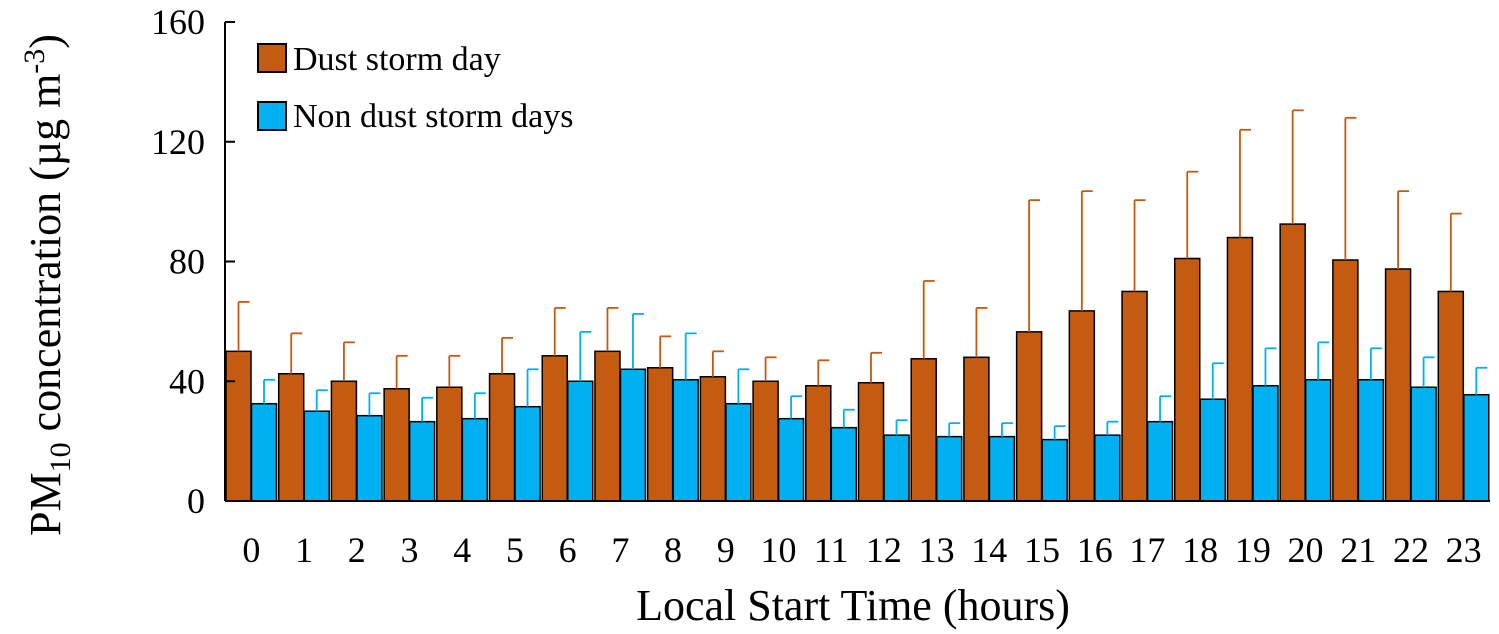  Describe the element at coordinates (1200, 550) in the screenshot. I see `x-tick-label: 18` at that location.